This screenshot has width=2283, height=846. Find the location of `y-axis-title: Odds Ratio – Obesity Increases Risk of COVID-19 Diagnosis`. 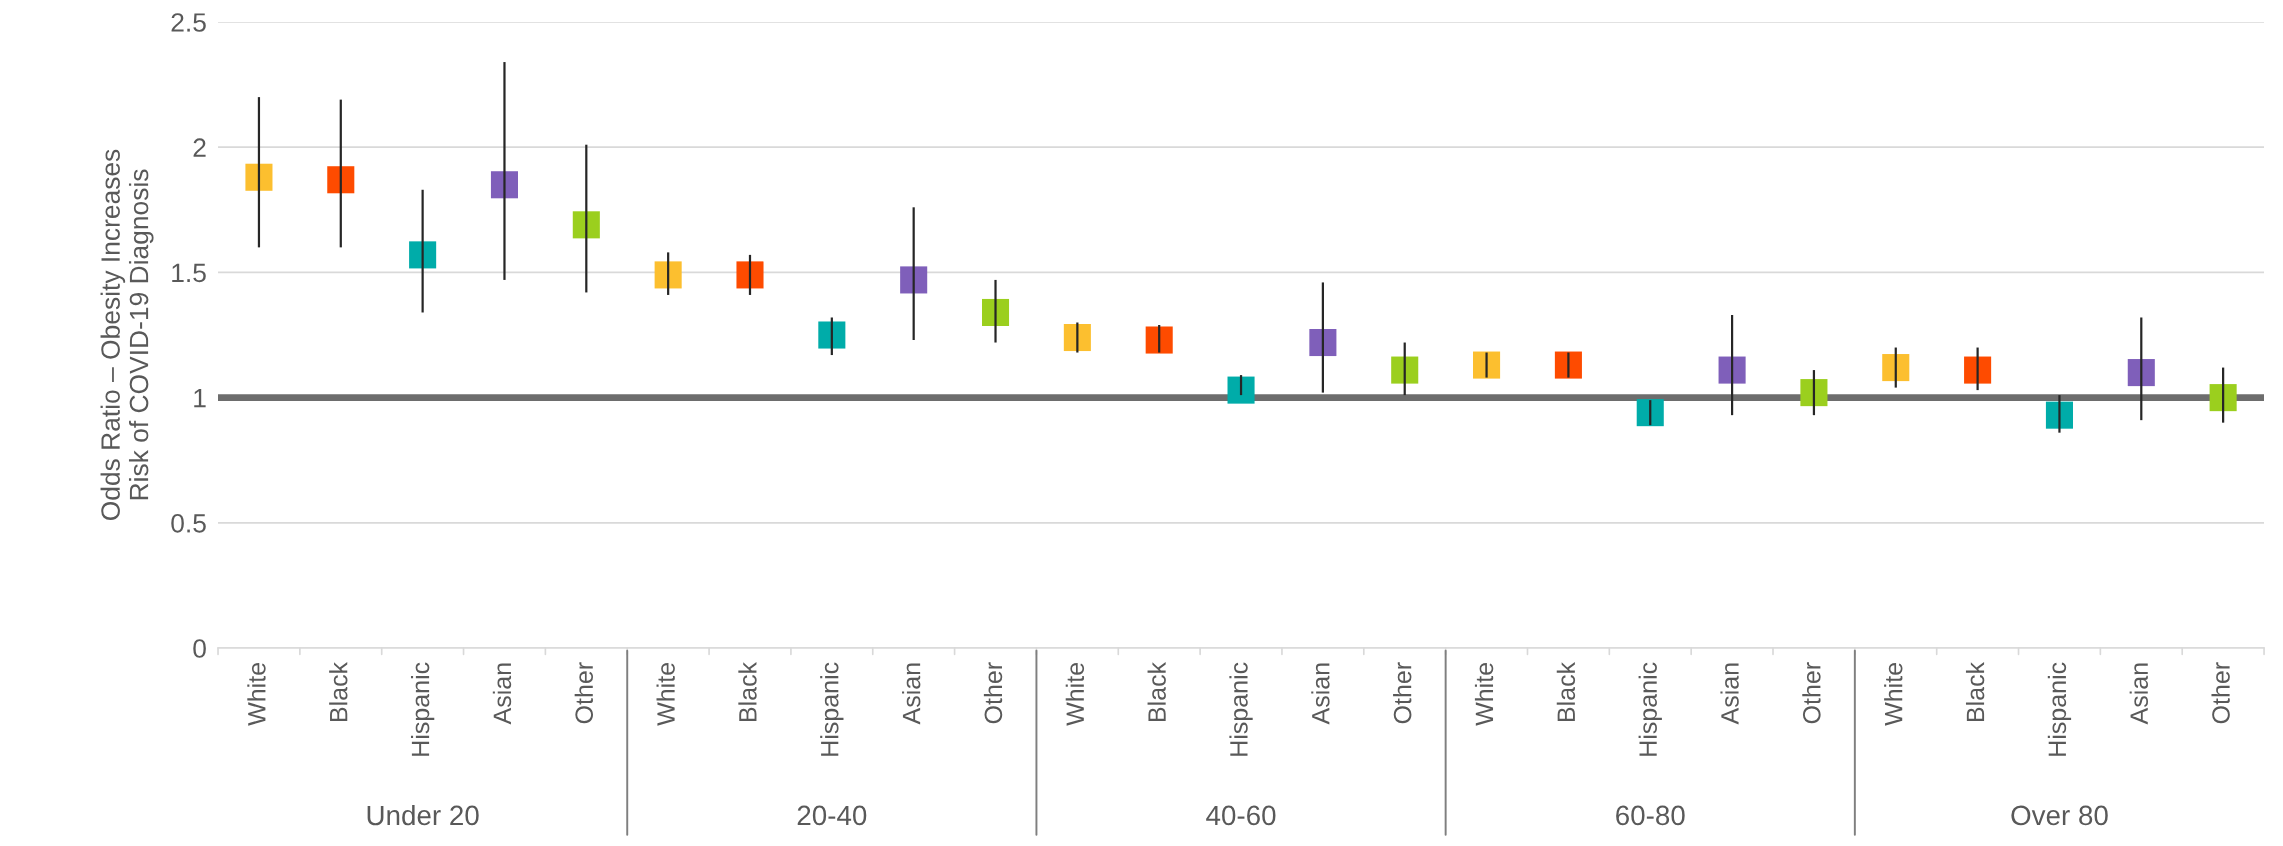

y-axis-title: Odds Ratio – Obesity Increases Risk of COVID-19 Diagnosis is located at coordinates (127, 335).